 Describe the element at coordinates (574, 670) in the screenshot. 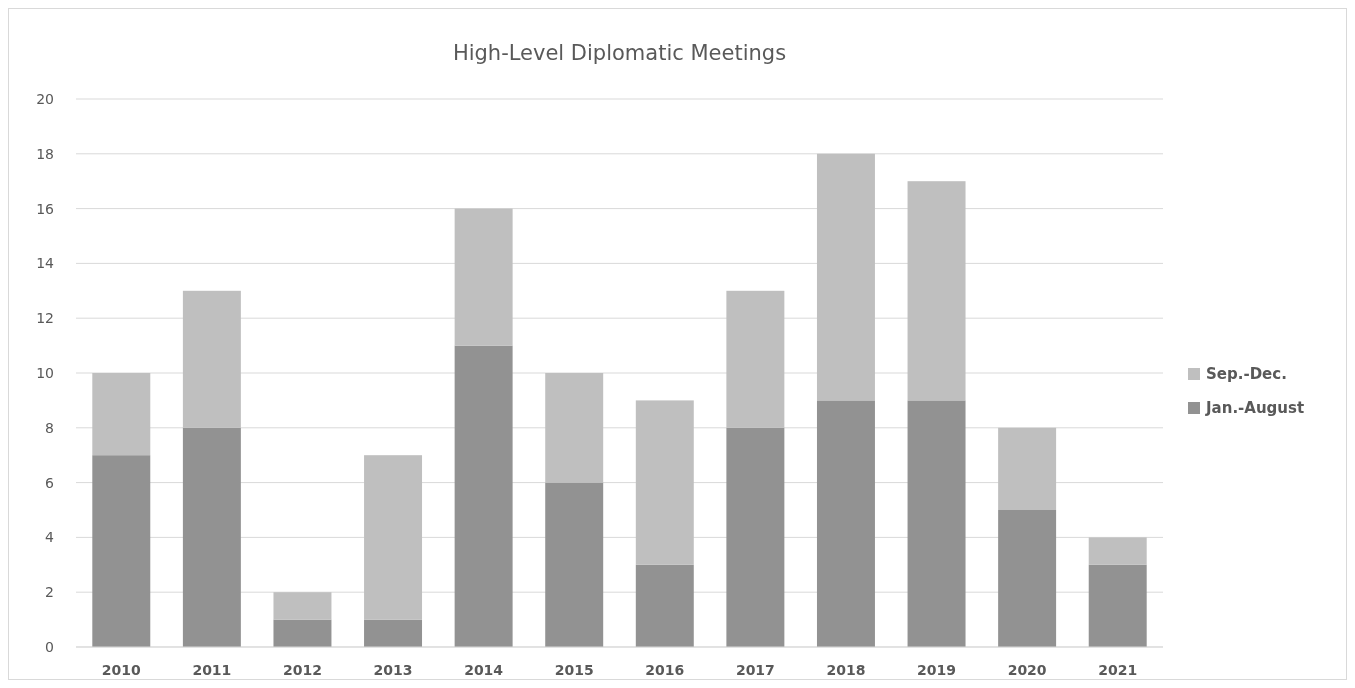

I see `x-tick-label: 2015` at that location.